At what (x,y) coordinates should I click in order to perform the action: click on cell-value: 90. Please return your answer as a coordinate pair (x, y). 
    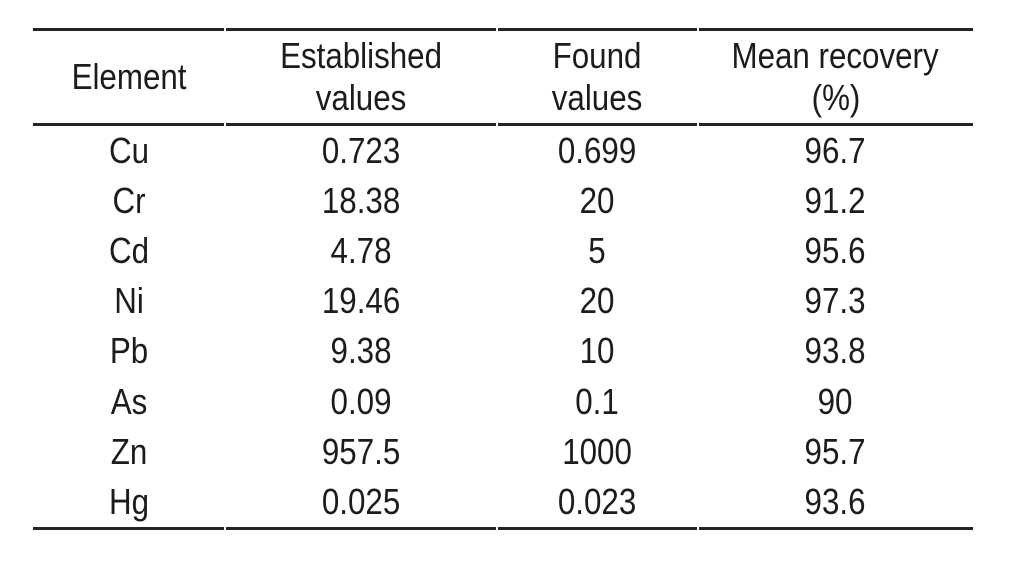
    Looking at the image, I should click on (835, 401).